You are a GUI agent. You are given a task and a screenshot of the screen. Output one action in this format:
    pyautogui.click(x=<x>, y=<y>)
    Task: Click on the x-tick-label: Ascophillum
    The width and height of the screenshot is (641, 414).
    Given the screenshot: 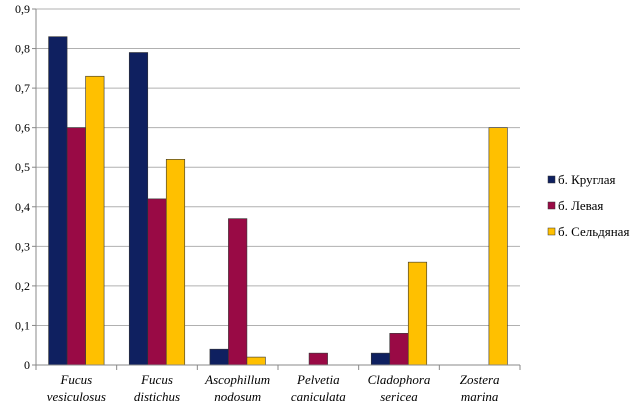 What is the action you would take?
    pyautogui.click(x=237, y=379)
    